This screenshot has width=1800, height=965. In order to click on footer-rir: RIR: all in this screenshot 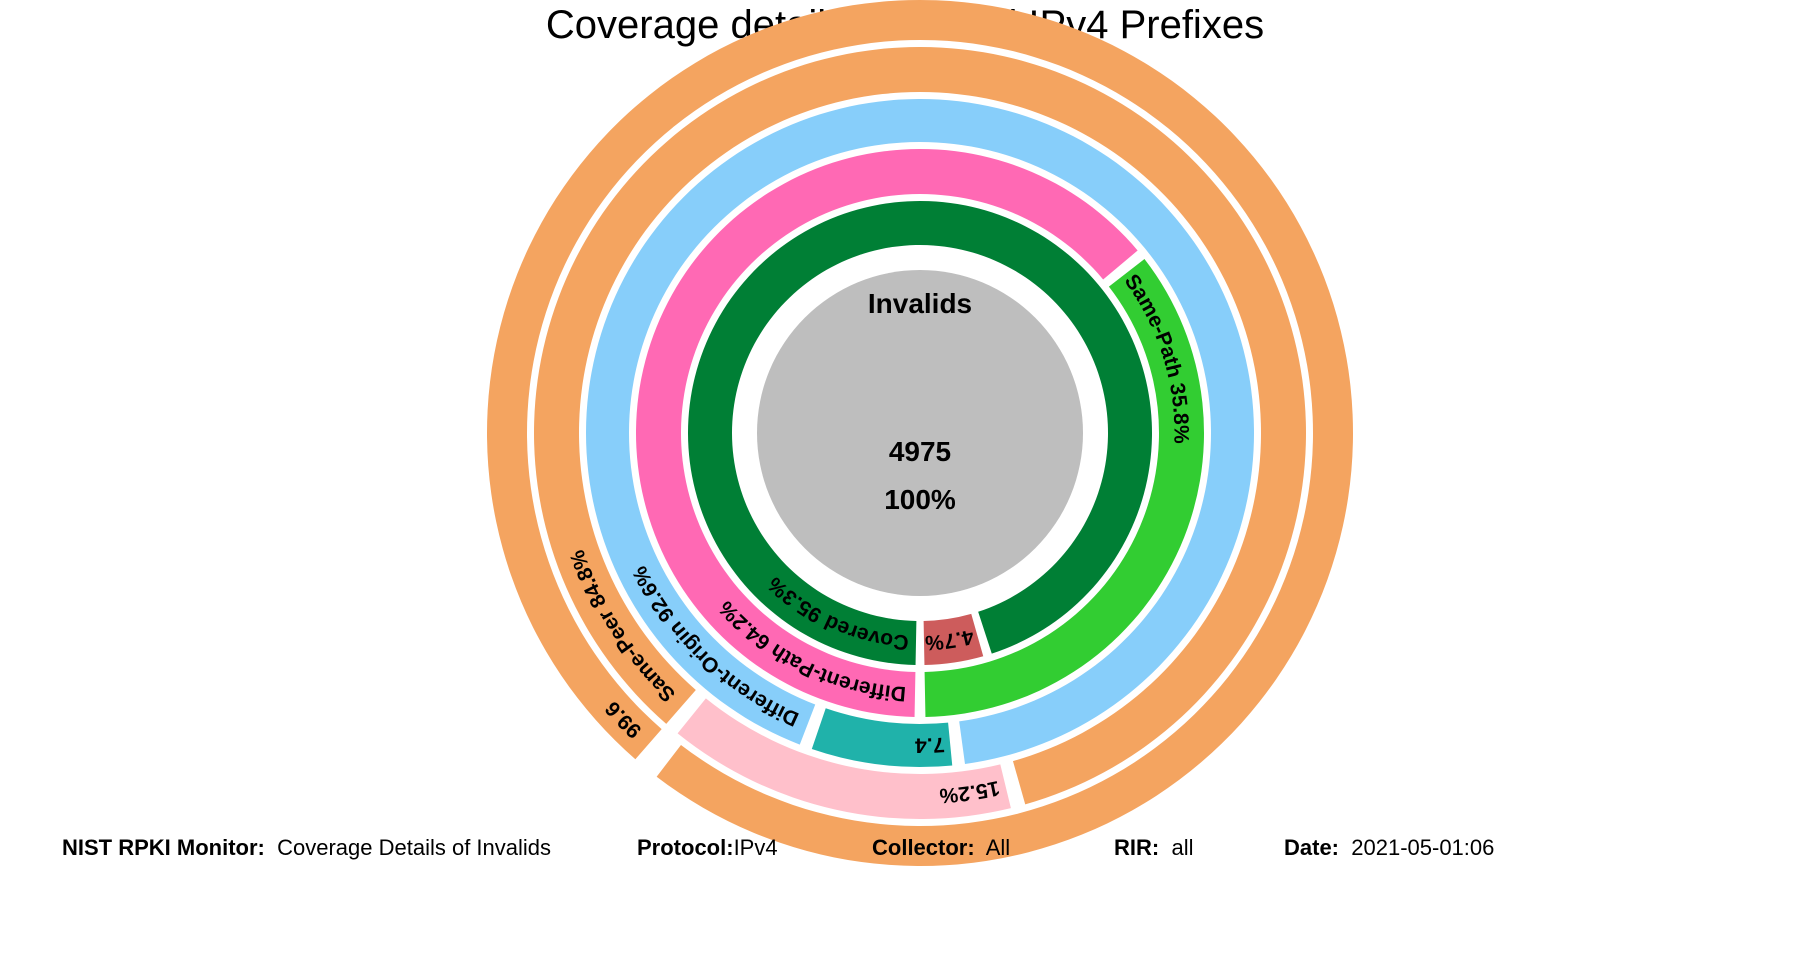, I will do `click(1153, 848)`.